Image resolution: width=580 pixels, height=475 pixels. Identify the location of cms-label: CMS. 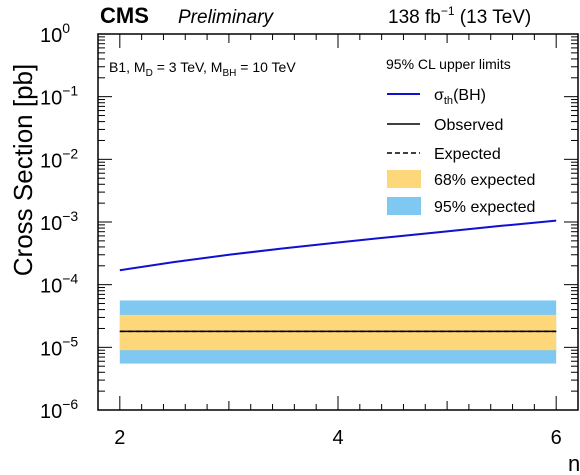
(124, 15).